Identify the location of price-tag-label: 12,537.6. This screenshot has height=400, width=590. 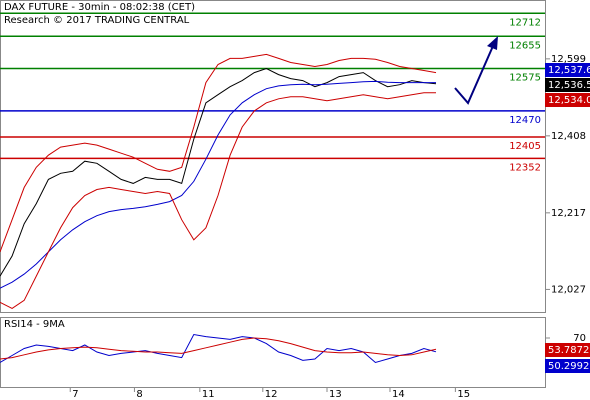
(569, 70).